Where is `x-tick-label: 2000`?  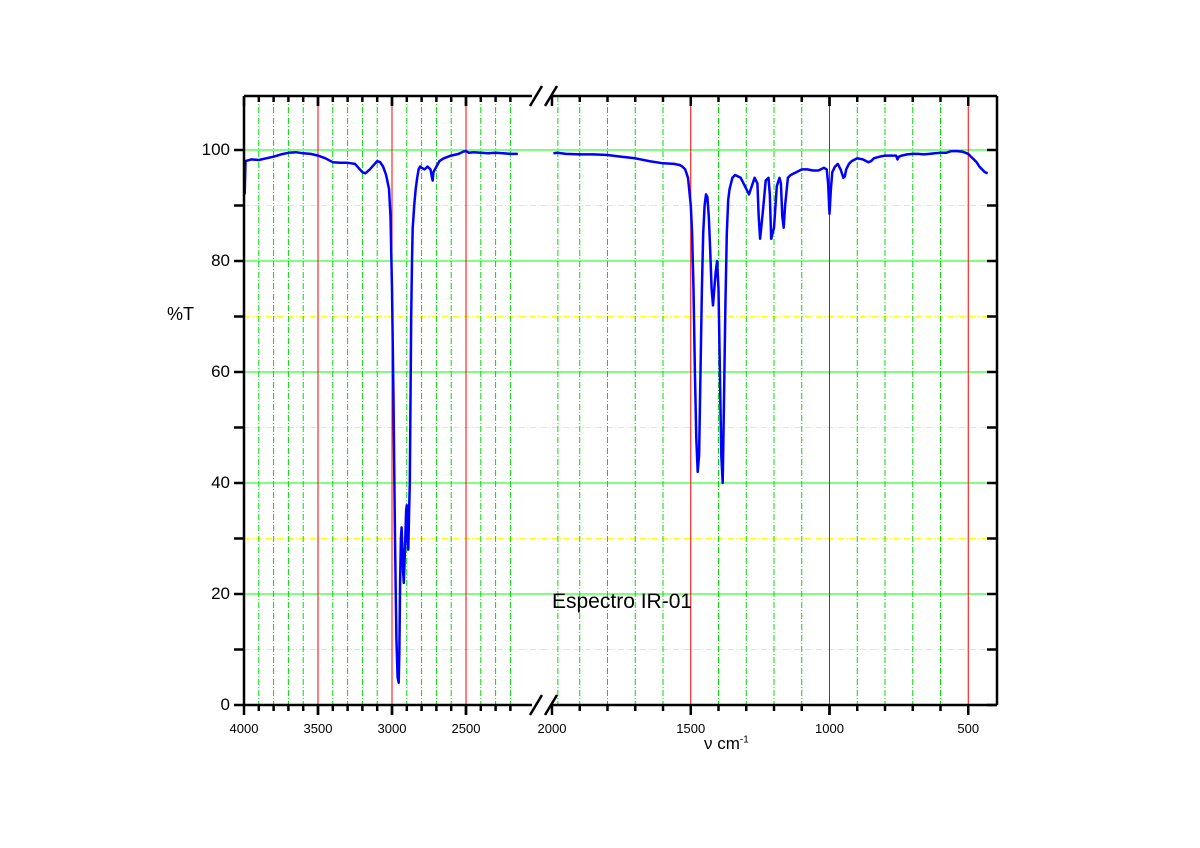 x-tick-label: 2000 is located at coordinates (552, 728).